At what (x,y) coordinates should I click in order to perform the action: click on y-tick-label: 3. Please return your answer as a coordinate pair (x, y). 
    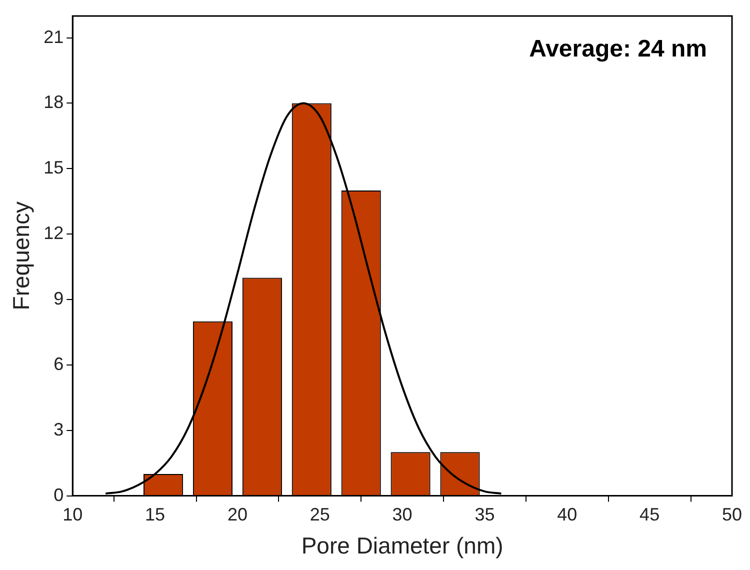
    Looking at the image, I should click on (59, 429).